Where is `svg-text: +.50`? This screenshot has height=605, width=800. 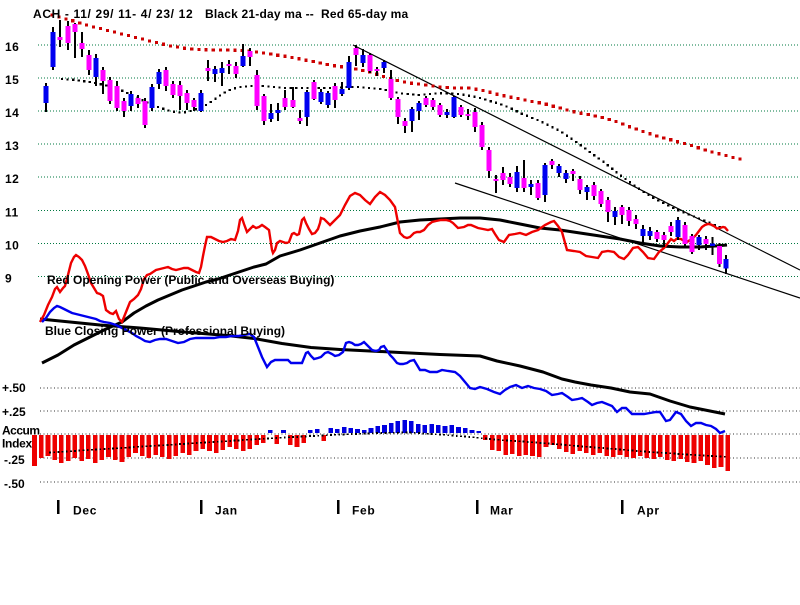
svg-text: +.50 is located at coordinates (14, 388).